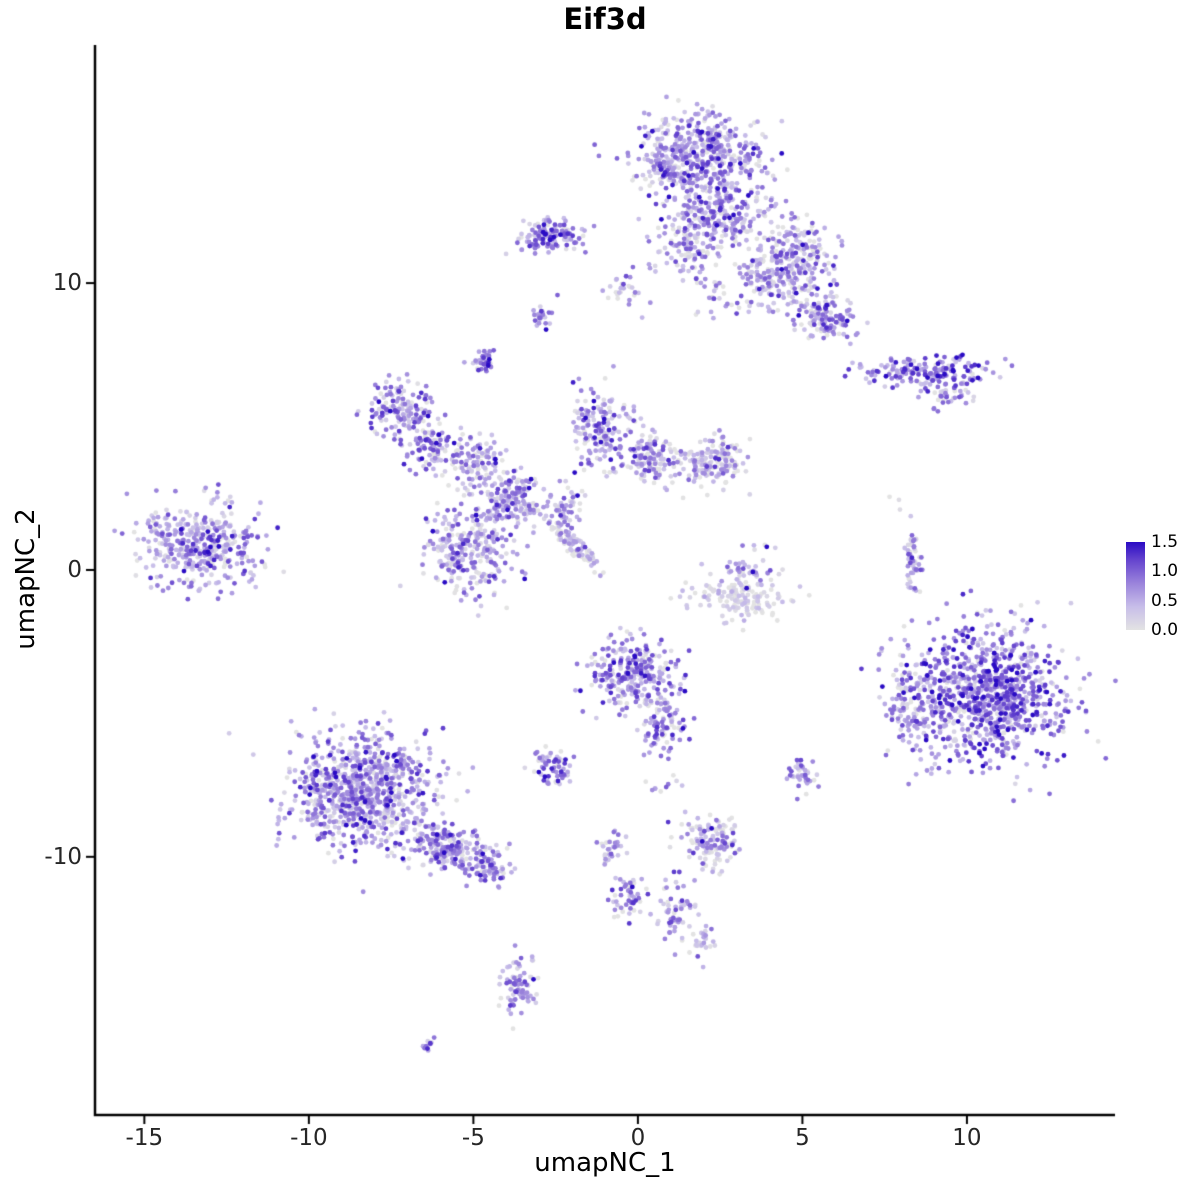 The height and width of the screenshot is (1200, 1200). Describe the element at coordinates (1165, 571) in the screenshot. I see `colorbar-tick-label: 1.0` at that location.